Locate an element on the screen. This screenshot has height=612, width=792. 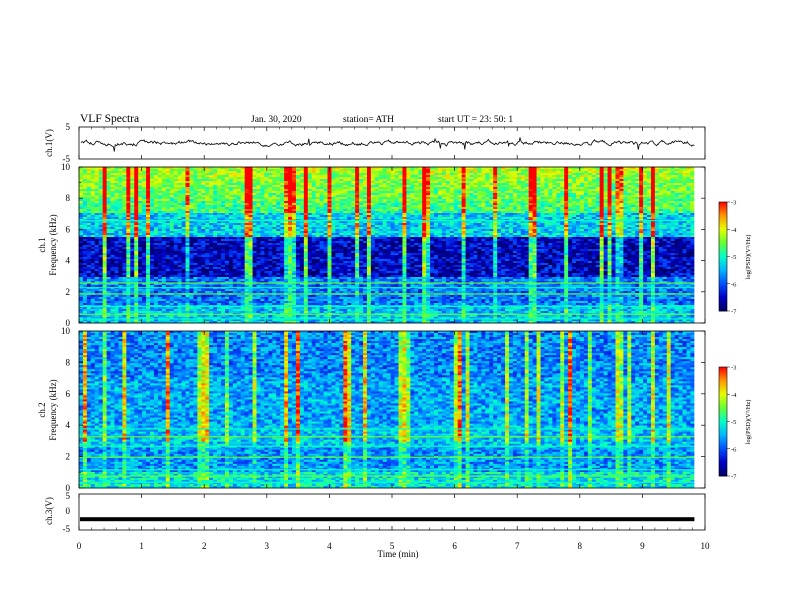
ch1-waveform-ylabel: ch.1(V) is located at coordinates (49, 143).